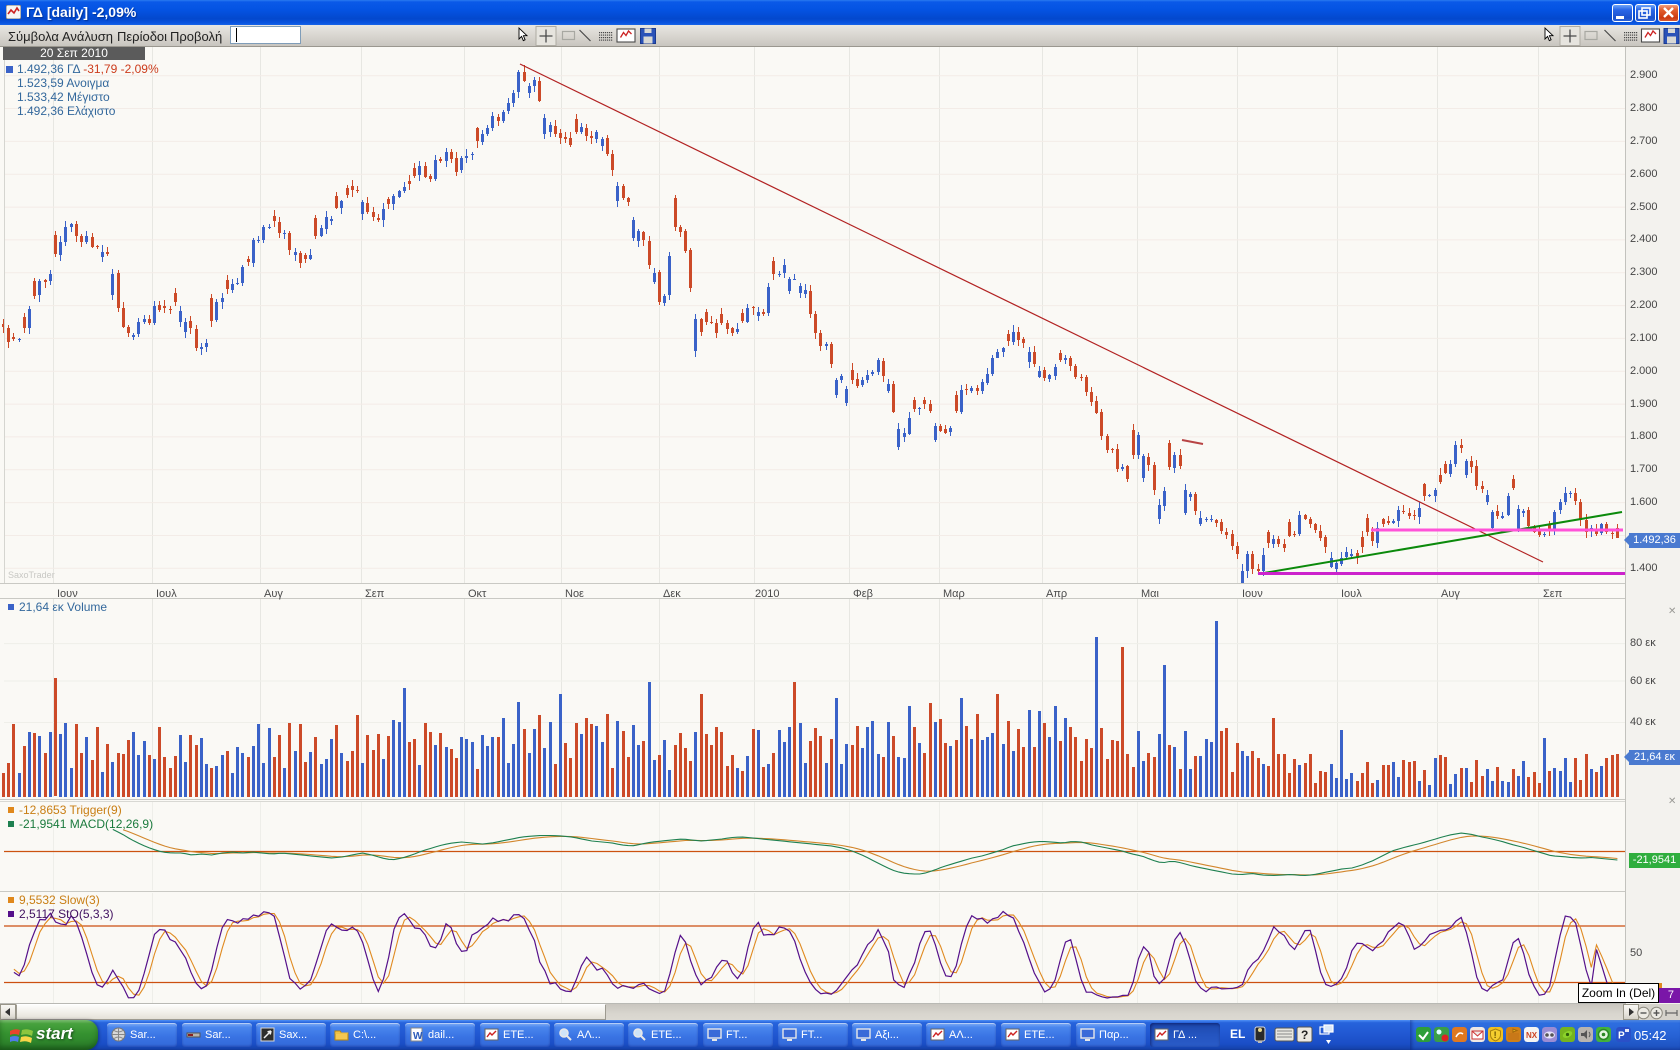 The image size is (1680, 1050). Describe the element at coordinates (1532, 1035) in the screenshot. I see `svg-text: NX` at that location.